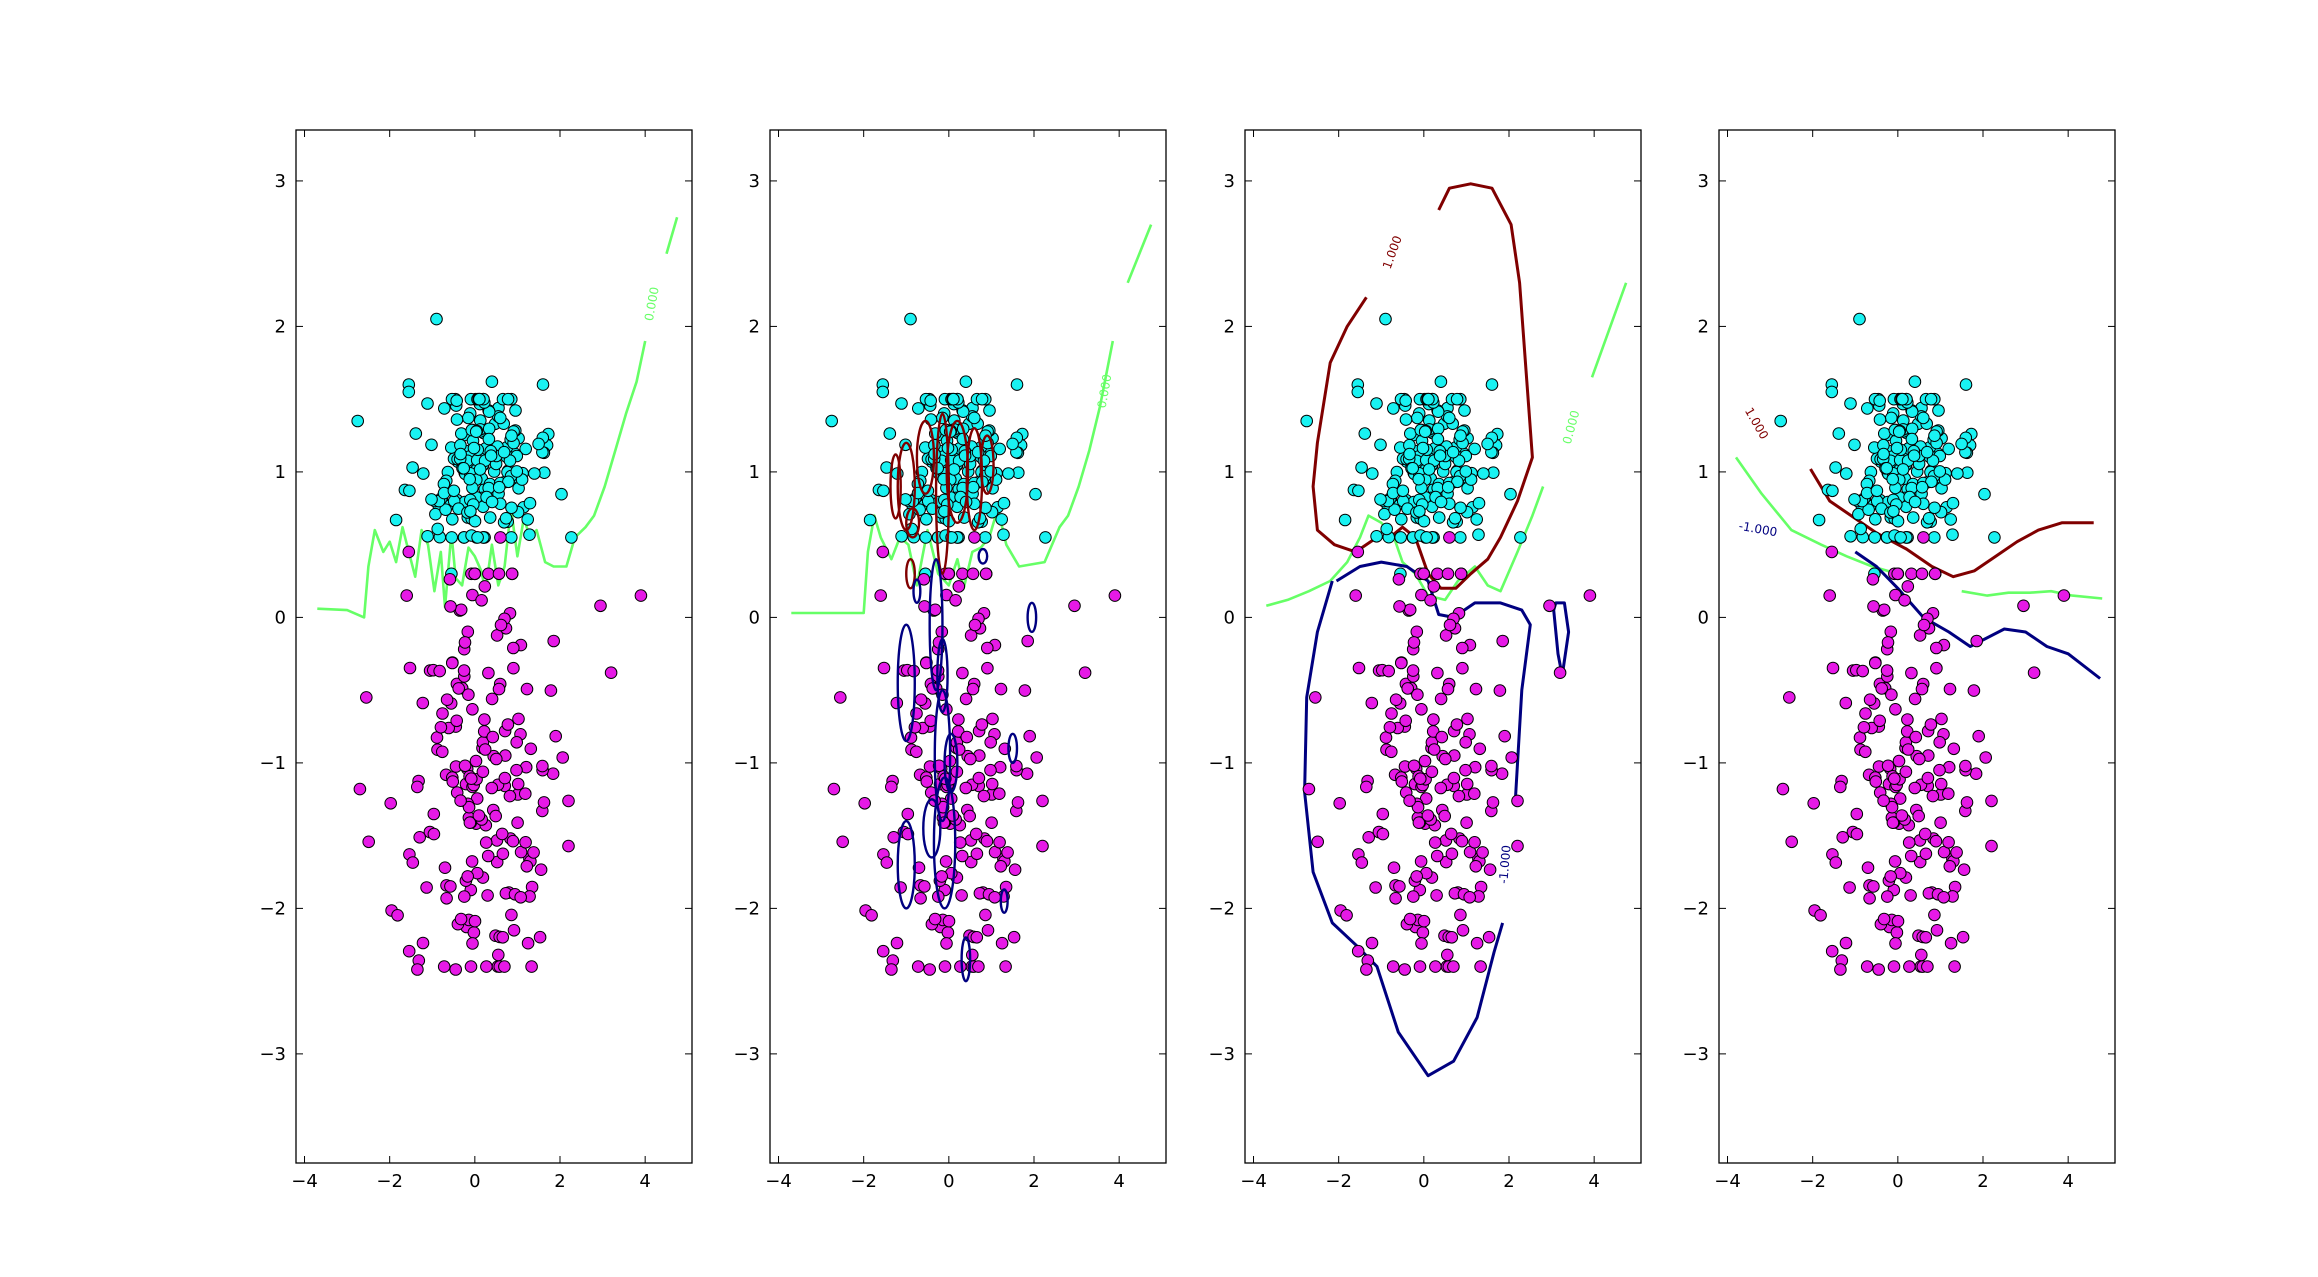 The height and width of the screenshot is (1277, 2318). Describe the element at coordinates (1392, 252) in the screenshot. I see `contour-label: 1.000` at that location.